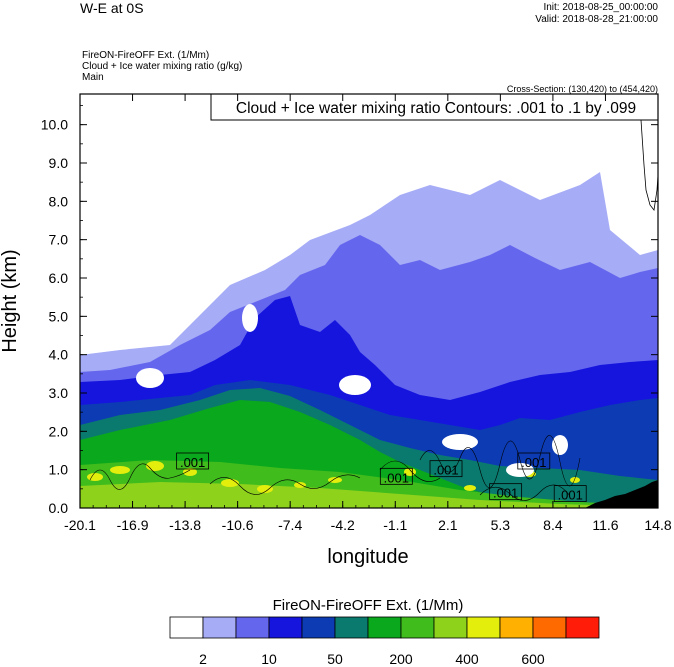  What do you see at coordinates (59, 201) in the screenshot?
I see `y-tick-label: 8.0` at bounding box center [59, 201].